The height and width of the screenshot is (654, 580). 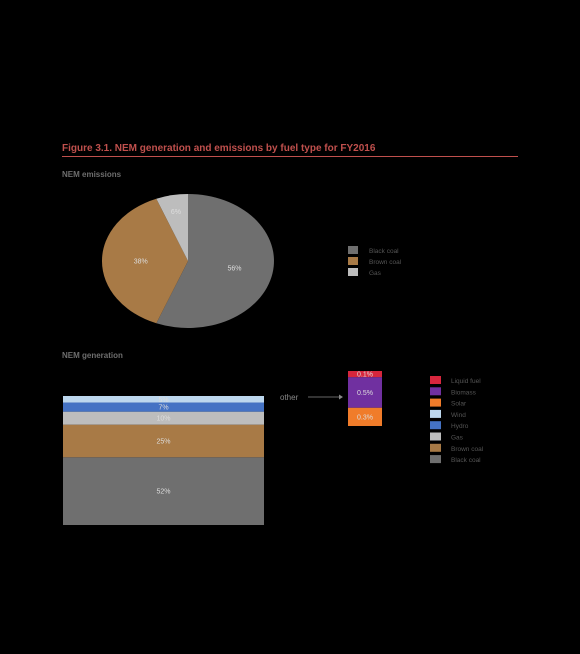 I want to click on pie-legend-label-brown-coal: Brown coal, so click(x=385, y=262).